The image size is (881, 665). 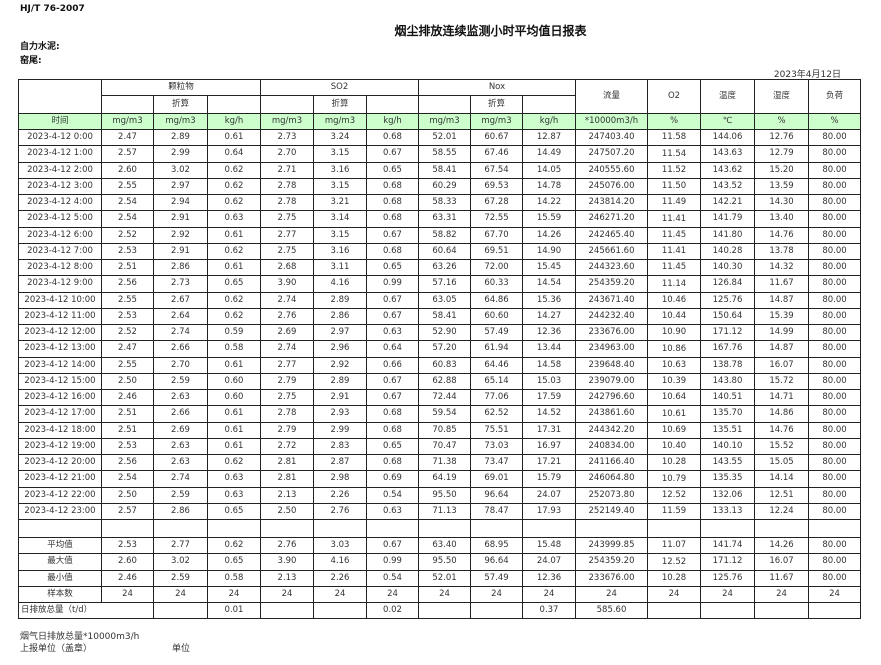 I want to click on daily-total-row: 日排放总量（t/d） 0.01 0.02 0.37 585.60, so click(x=439, y=610).